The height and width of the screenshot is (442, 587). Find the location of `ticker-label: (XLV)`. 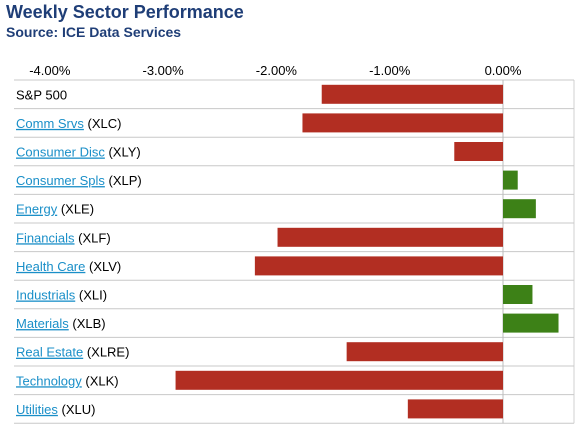

ticker-label: (XLV) is located at coordinates (103, 266).